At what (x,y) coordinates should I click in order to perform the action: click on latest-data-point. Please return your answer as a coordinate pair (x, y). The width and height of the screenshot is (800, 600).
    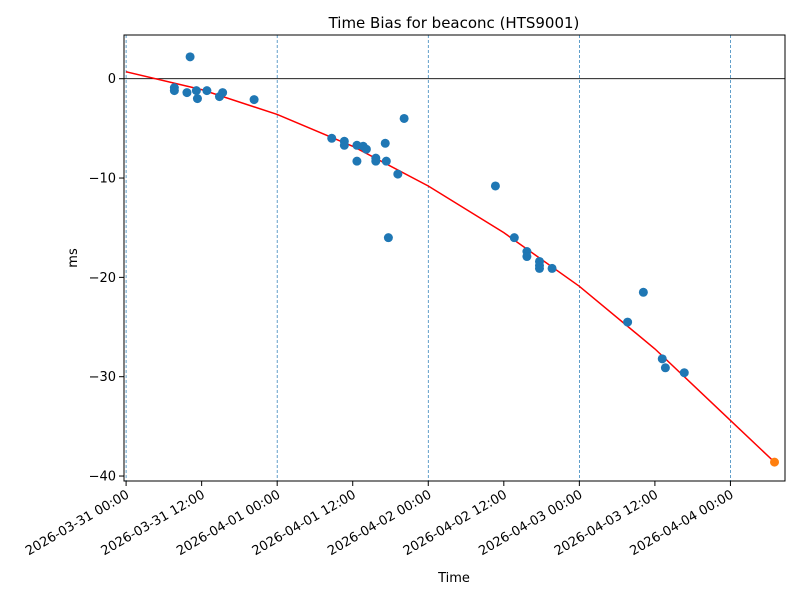
    Looking at the image, I should click on (775, 462).